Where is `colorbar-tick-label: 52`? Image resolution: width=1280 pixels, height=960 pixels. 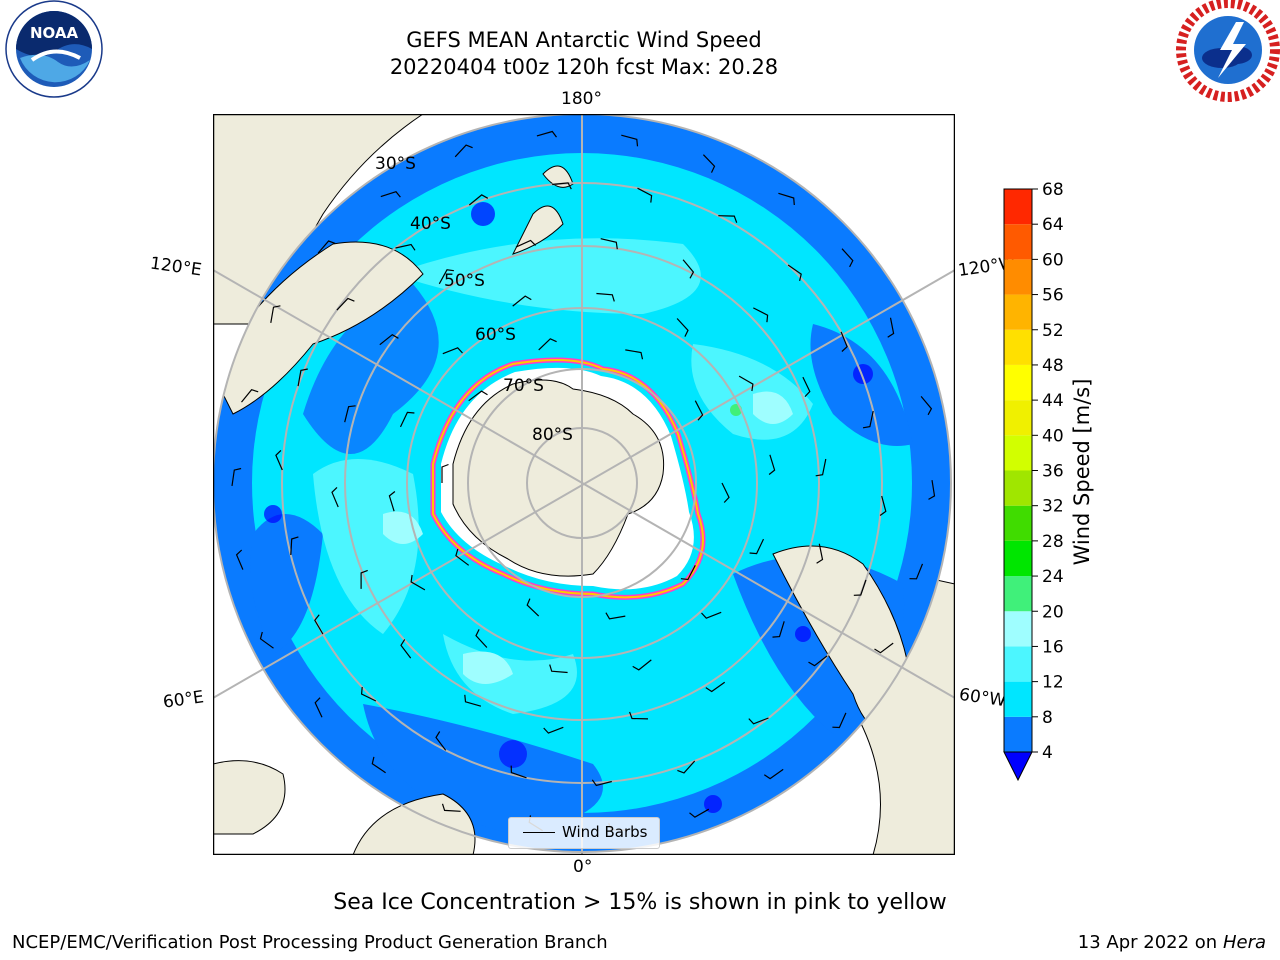
colorbar-tick-label: 52 is located at coordinates (1053, 331).